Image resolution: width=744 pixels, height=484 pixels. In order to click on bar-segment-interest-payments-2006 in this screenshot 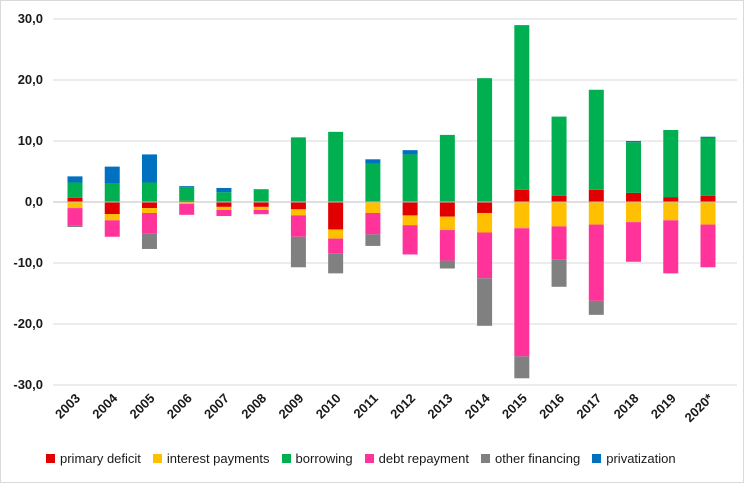, I will do `click(187, 203)`.